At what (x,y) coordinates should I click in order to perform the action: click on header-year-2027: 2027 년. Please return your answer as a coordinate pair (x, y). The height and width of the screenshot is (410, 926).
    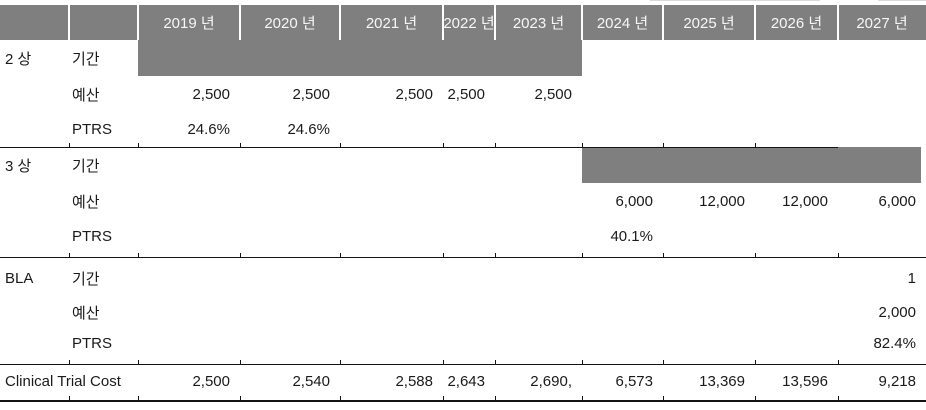
    Looking at the image, I should click on (882, 23).